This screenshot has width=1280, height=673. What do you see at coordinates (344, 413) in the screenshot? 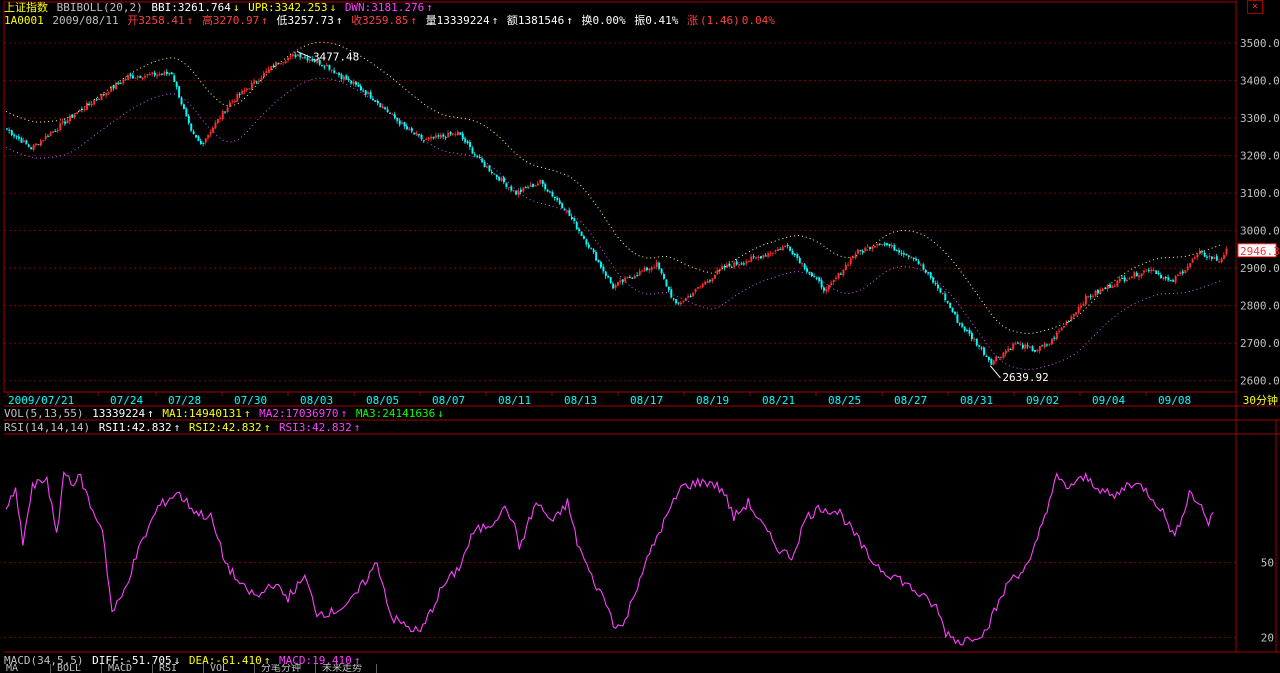
I see `up-arrow-icon: ↑` at bounding box center [344, 413].